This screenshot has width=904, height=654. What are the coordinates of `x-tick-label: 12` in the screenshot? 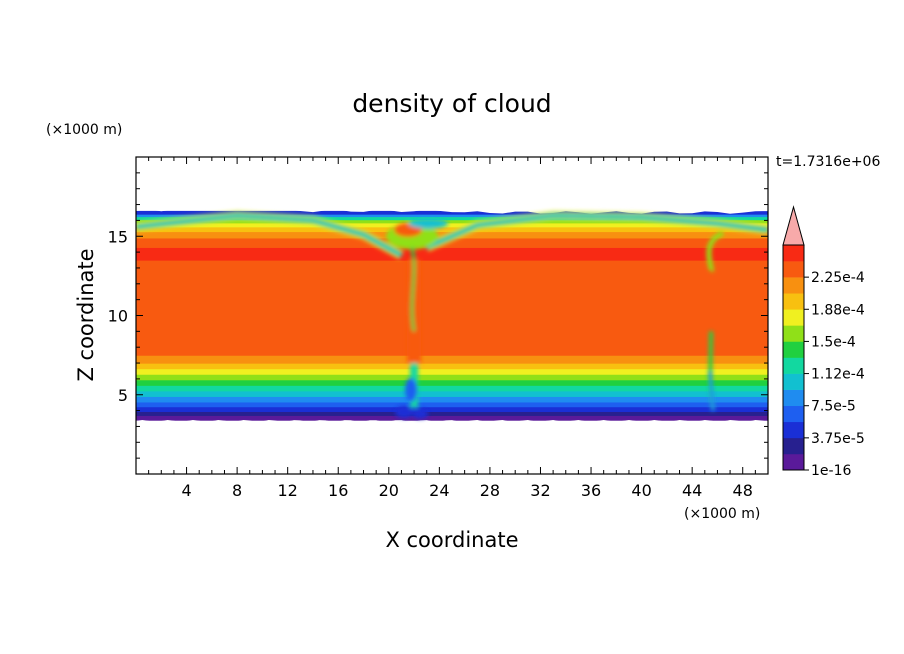 It's located at (288, 490).